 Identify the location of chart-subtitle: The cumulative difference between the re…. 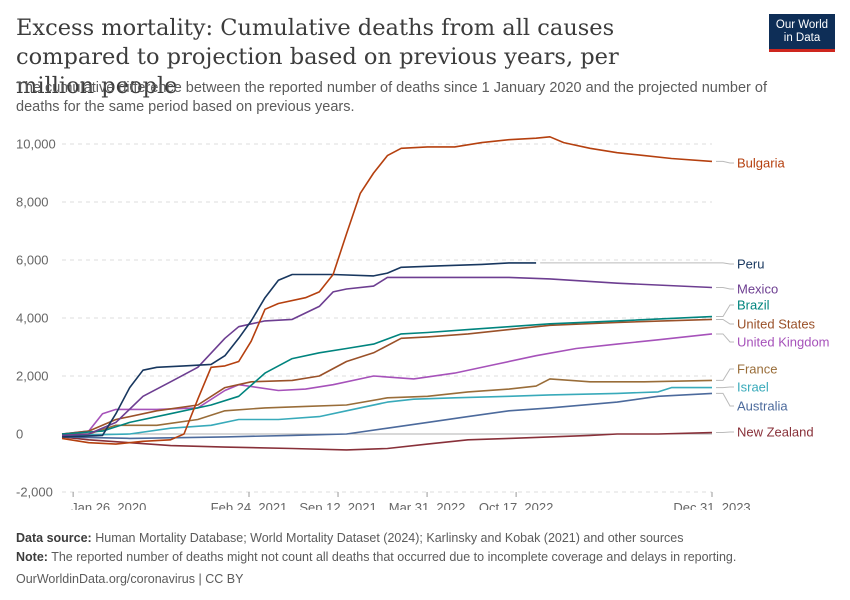
(391, 97).